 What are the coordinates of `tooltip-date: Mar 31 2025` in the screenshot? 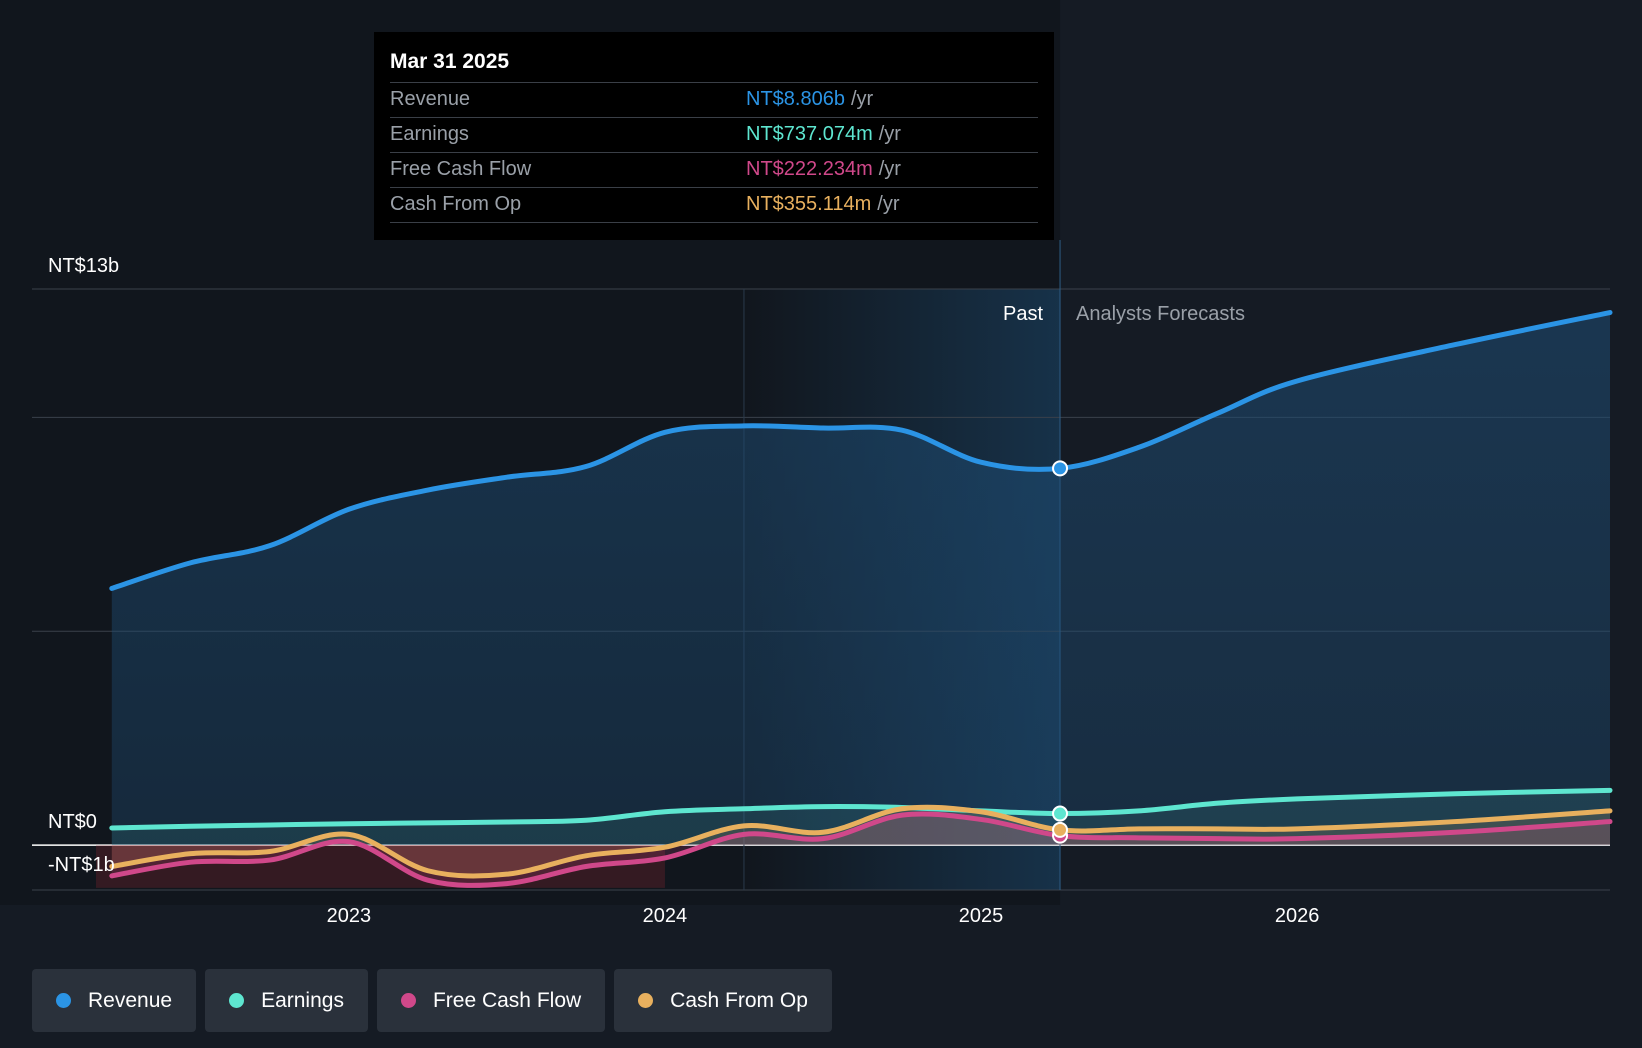 It's located at (714, 64).